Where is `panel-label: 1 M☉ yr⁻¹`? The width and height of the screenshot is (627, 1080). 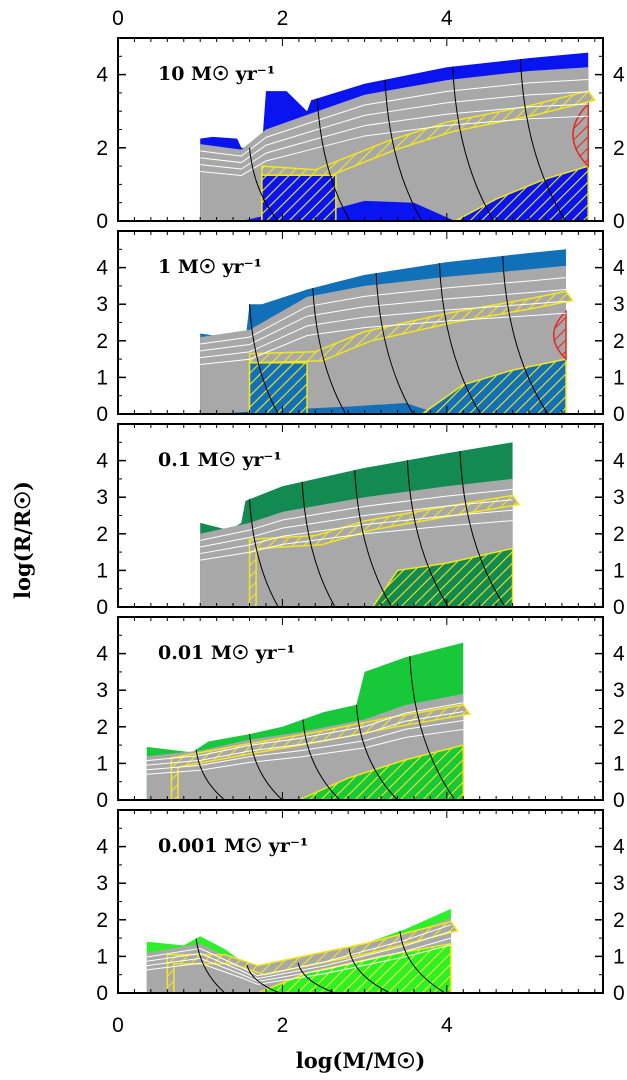 panel-label: 1 M☉ yr⁻¹ is located at coordinates (210, 267).